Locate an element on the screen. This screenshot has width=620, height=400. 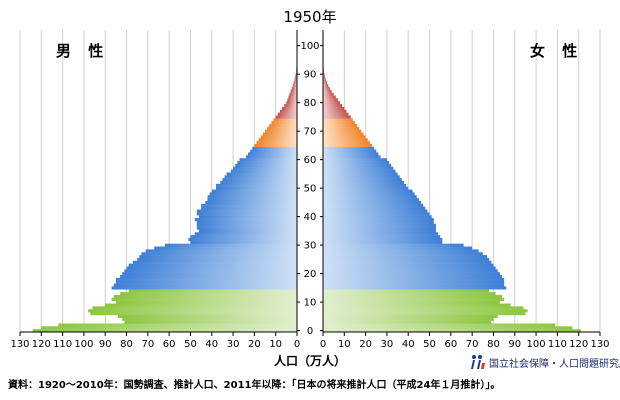
x-axis-title: 人口（万人） is located at coordinates (309, 361).